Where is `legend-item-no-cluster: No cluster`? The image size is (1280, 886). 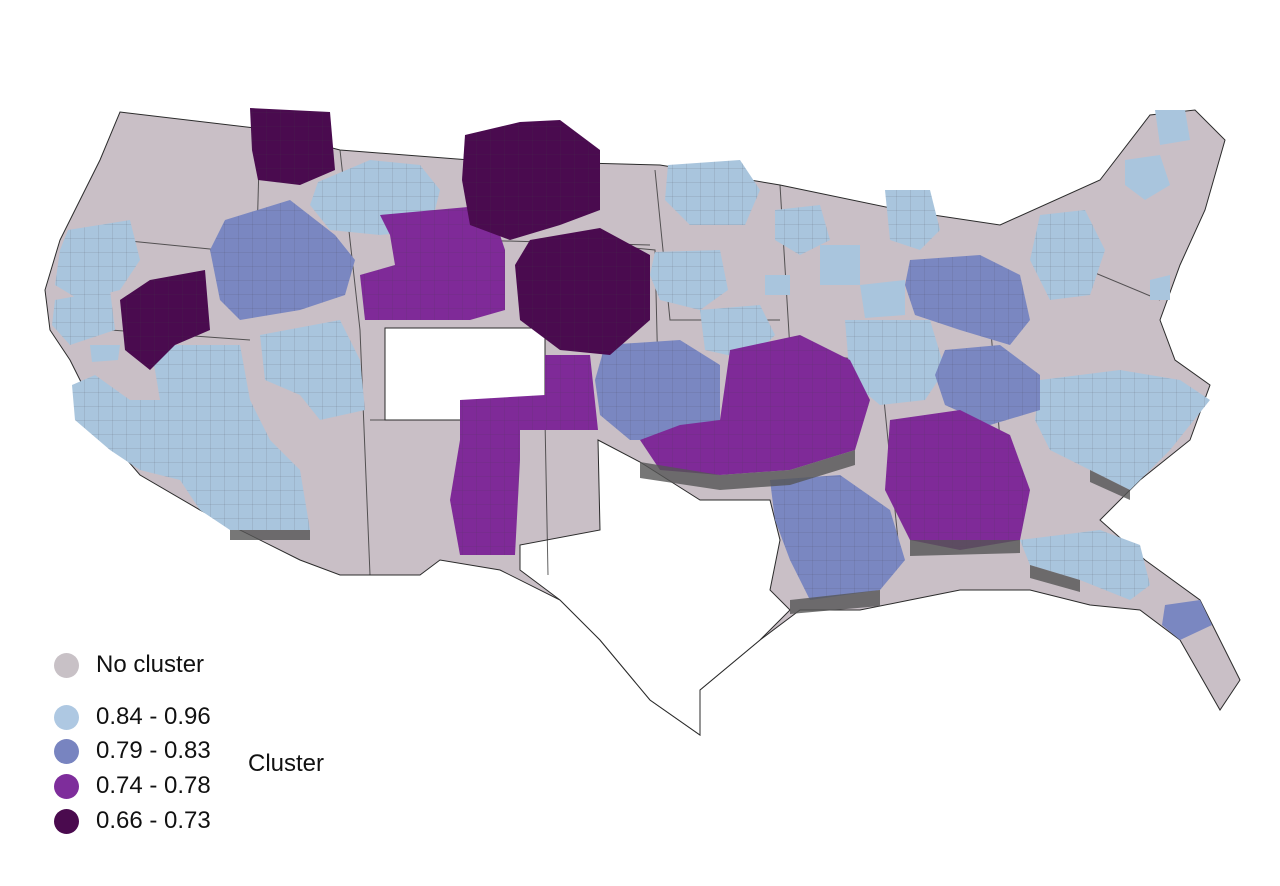 legend-item-no-cluster: No cluster is located at coordinates (129, 665).